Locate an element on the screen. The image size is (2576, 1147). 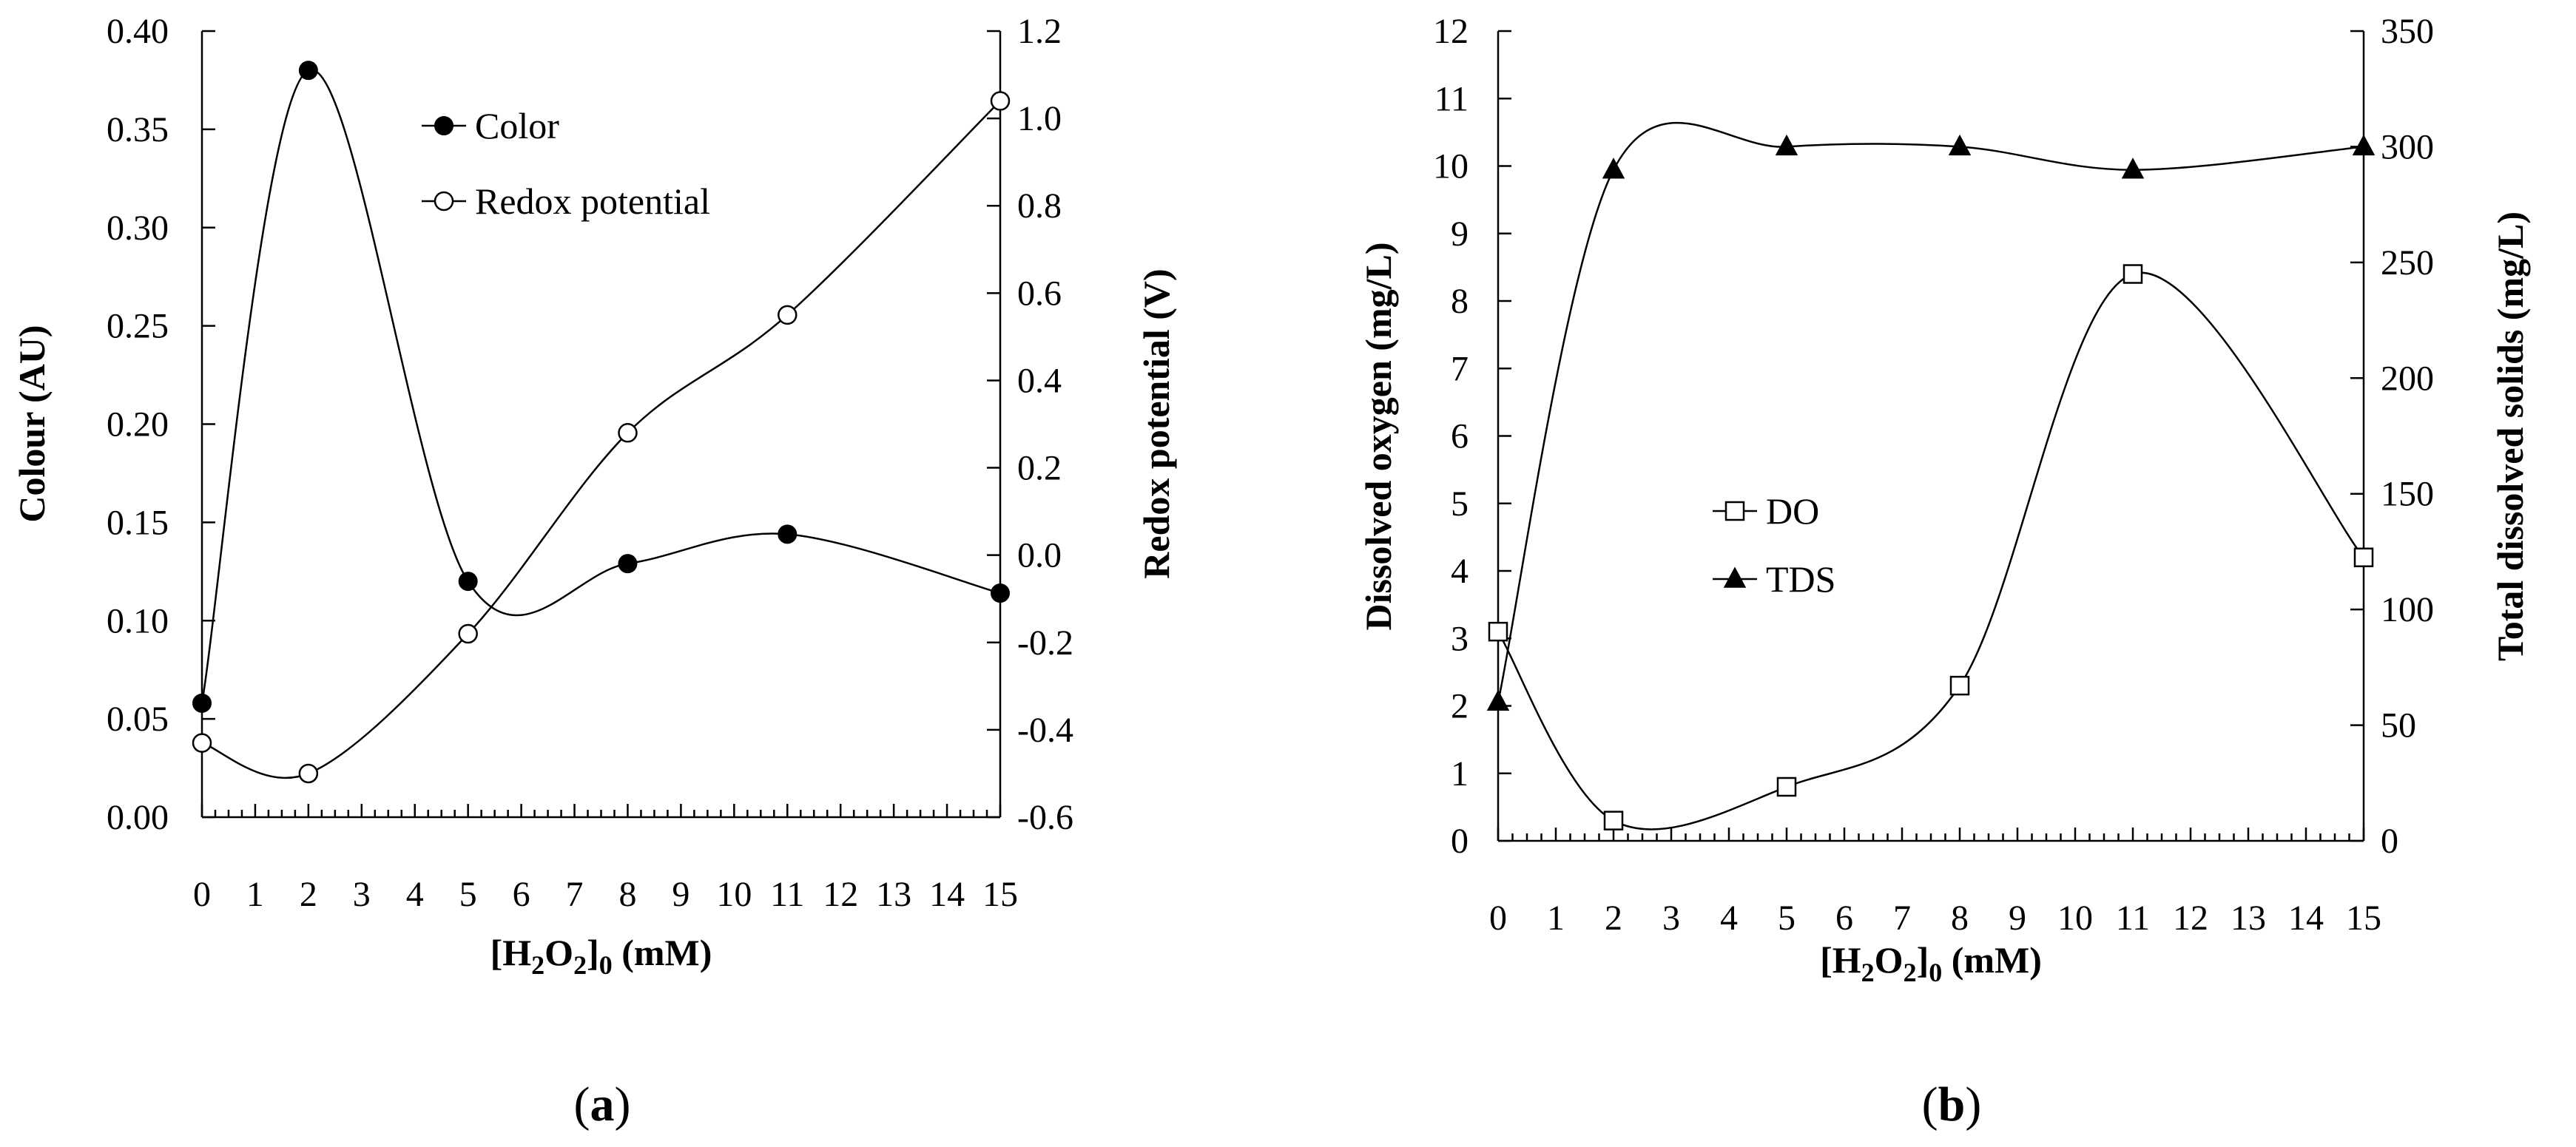
y-right-tick-label: 100 is located at coordinates (2407, 609).